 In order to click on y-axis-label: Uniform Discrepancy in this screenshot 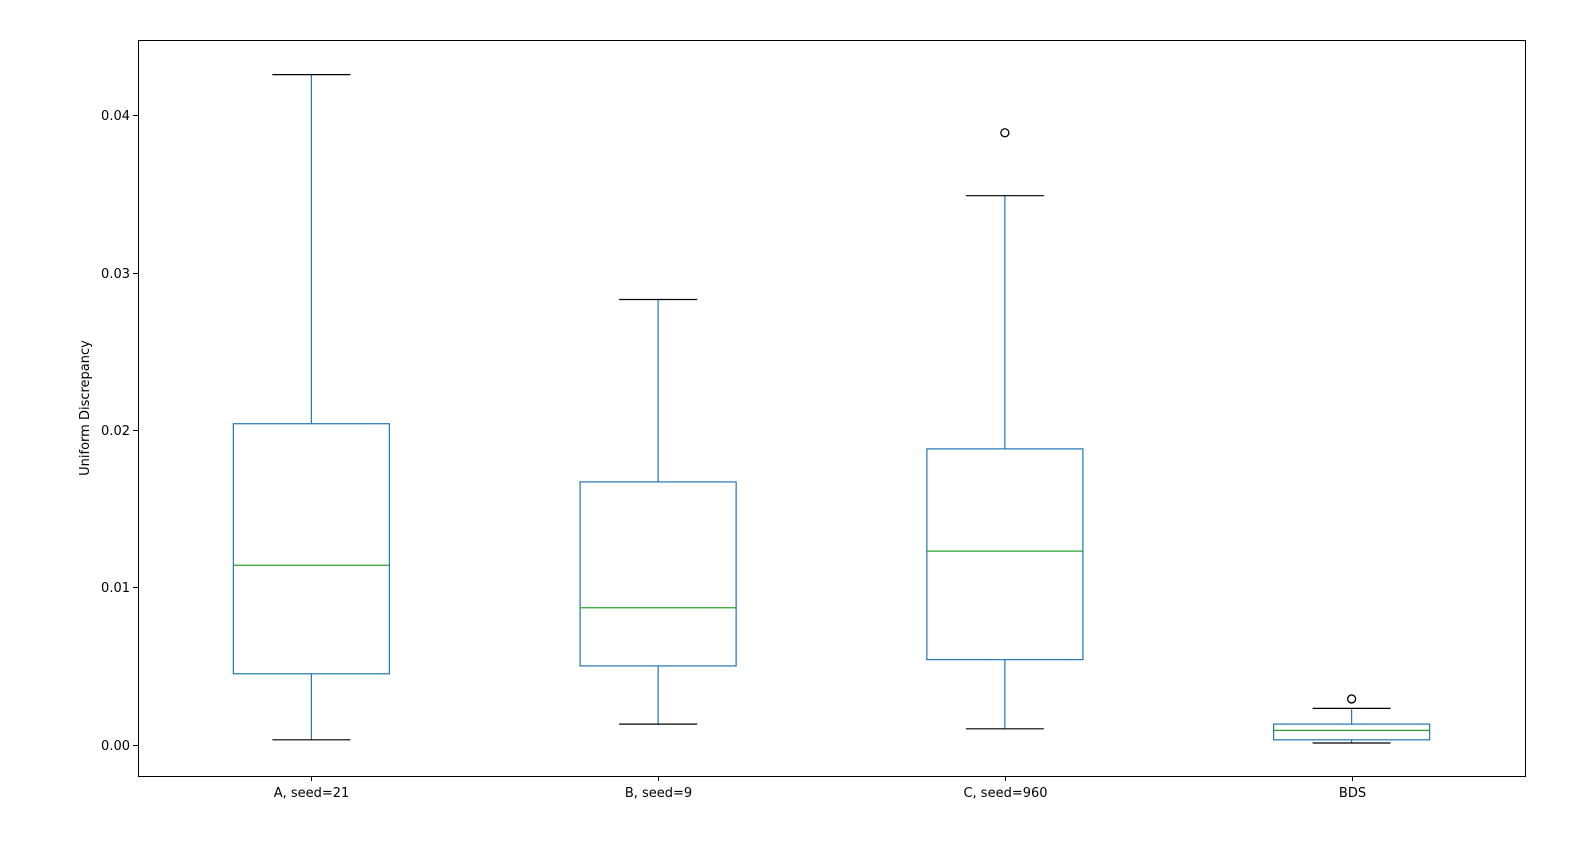, I will do `click(85, 408)`.